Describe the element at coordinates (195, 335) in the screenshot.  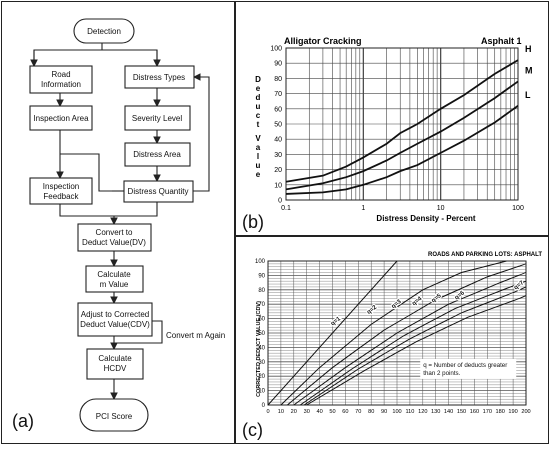
I see `convert-m-again-label: Convert m Again` at that location.